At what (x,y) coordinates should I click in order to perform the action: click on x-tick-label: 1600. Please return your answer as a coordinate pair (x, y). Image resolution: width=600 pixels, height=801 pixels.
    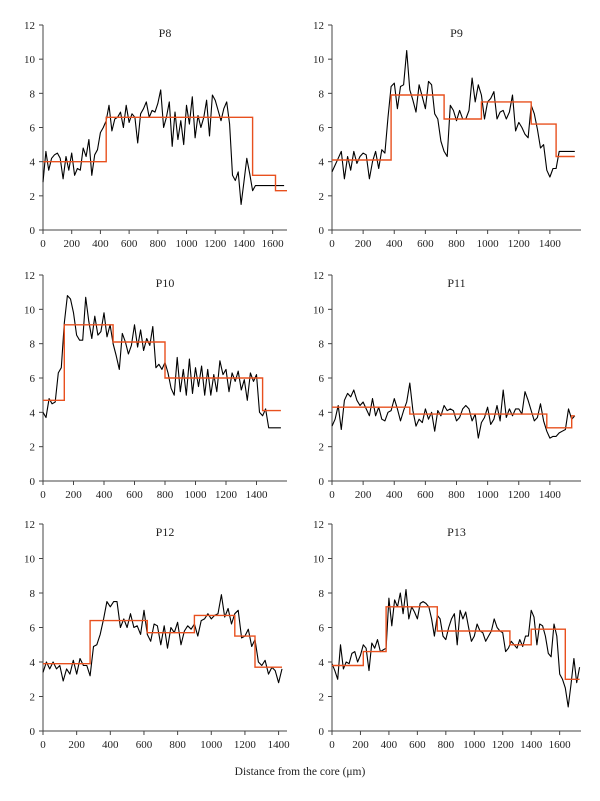
    Looking at the image, I should click on (273, 244).